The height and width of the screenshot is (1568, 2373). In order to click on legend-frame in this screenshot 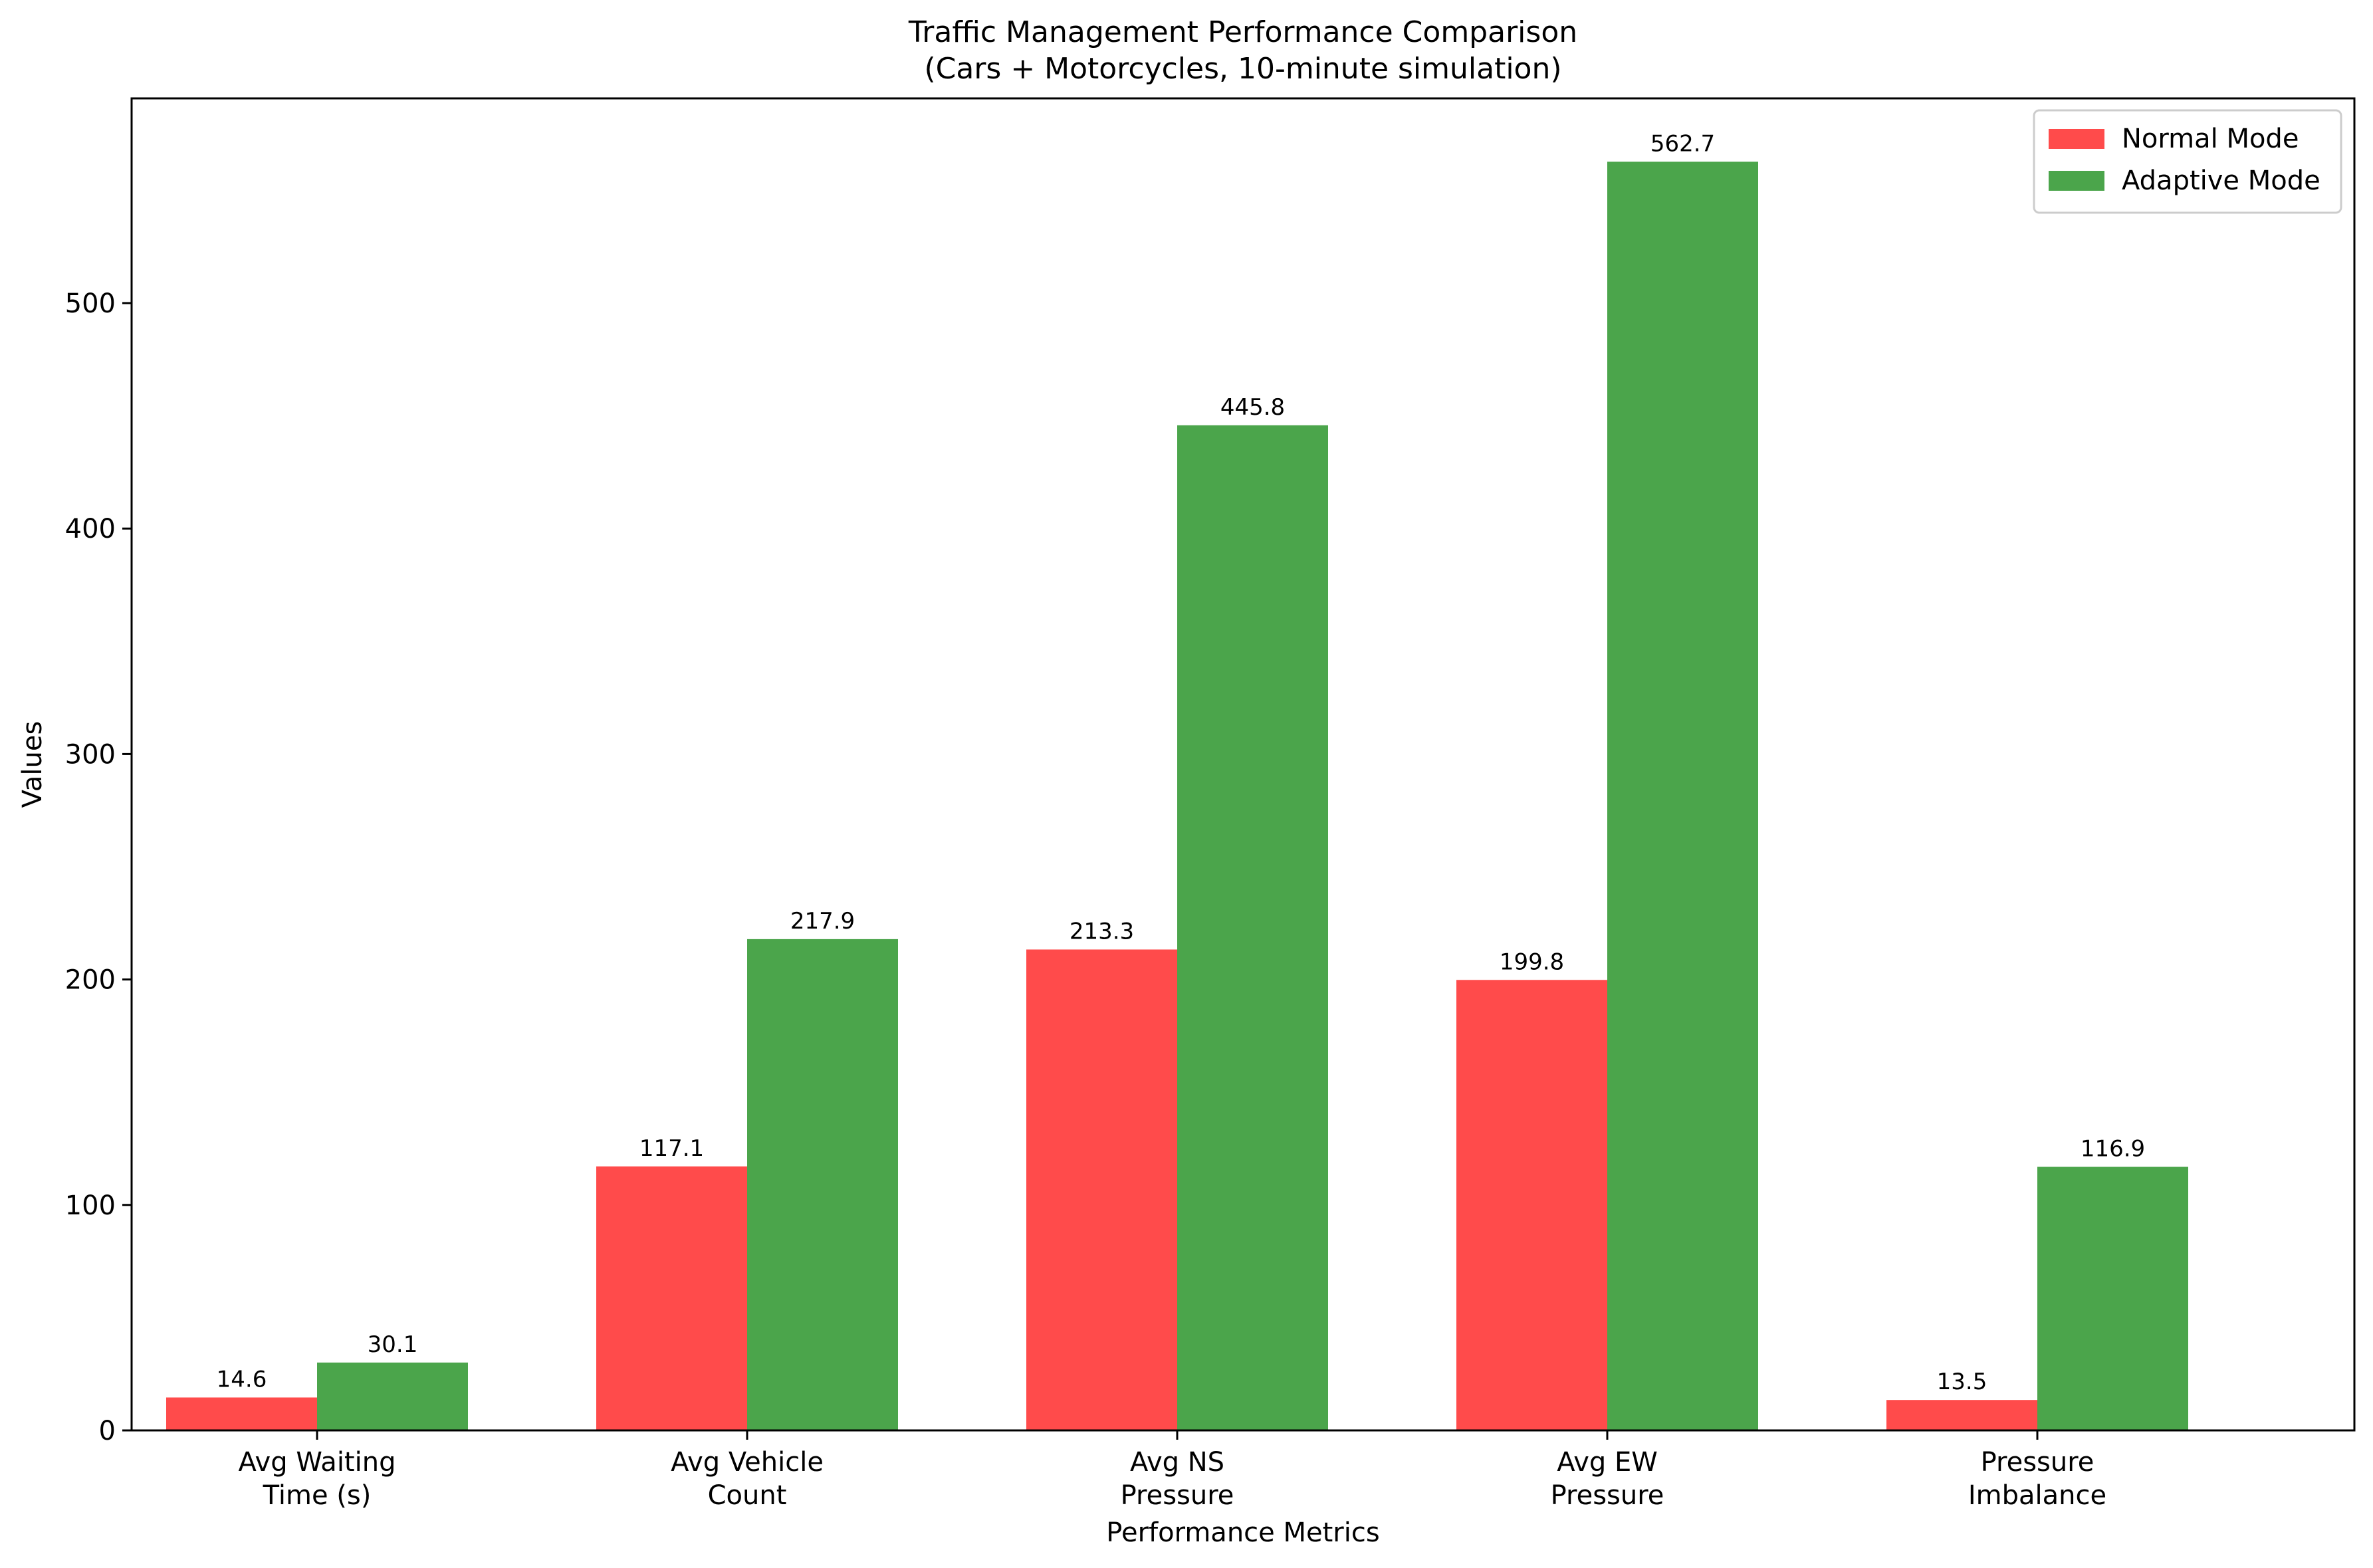, I will do `click(2187, 161)`.